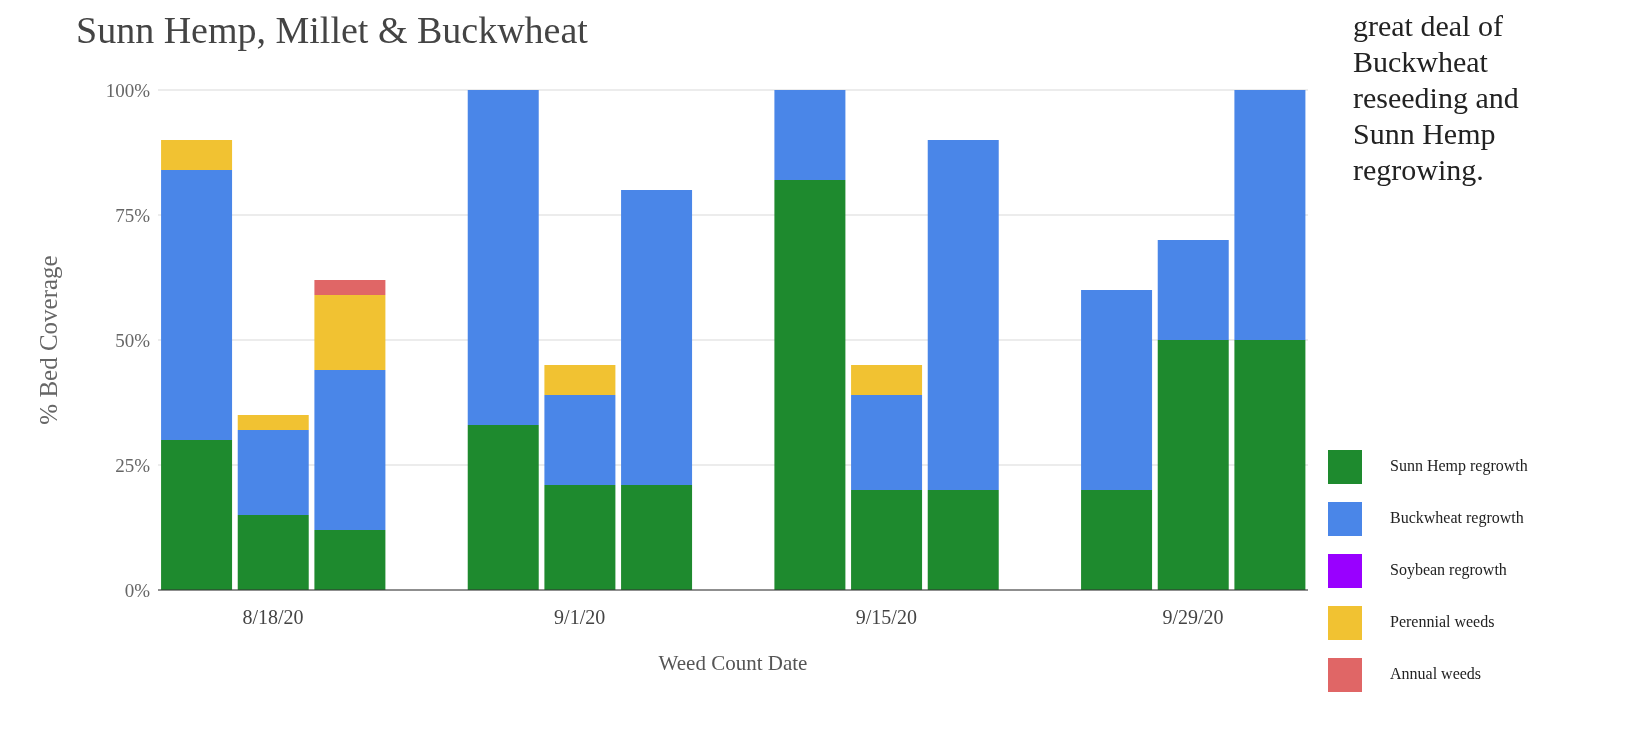  What do you see at coordinates (1436, 98) in the screenshot?
I see `text: great deal of Buckwheat reseeding and Sunn Hemp regrowing.` at bounding box center [1436, 98].